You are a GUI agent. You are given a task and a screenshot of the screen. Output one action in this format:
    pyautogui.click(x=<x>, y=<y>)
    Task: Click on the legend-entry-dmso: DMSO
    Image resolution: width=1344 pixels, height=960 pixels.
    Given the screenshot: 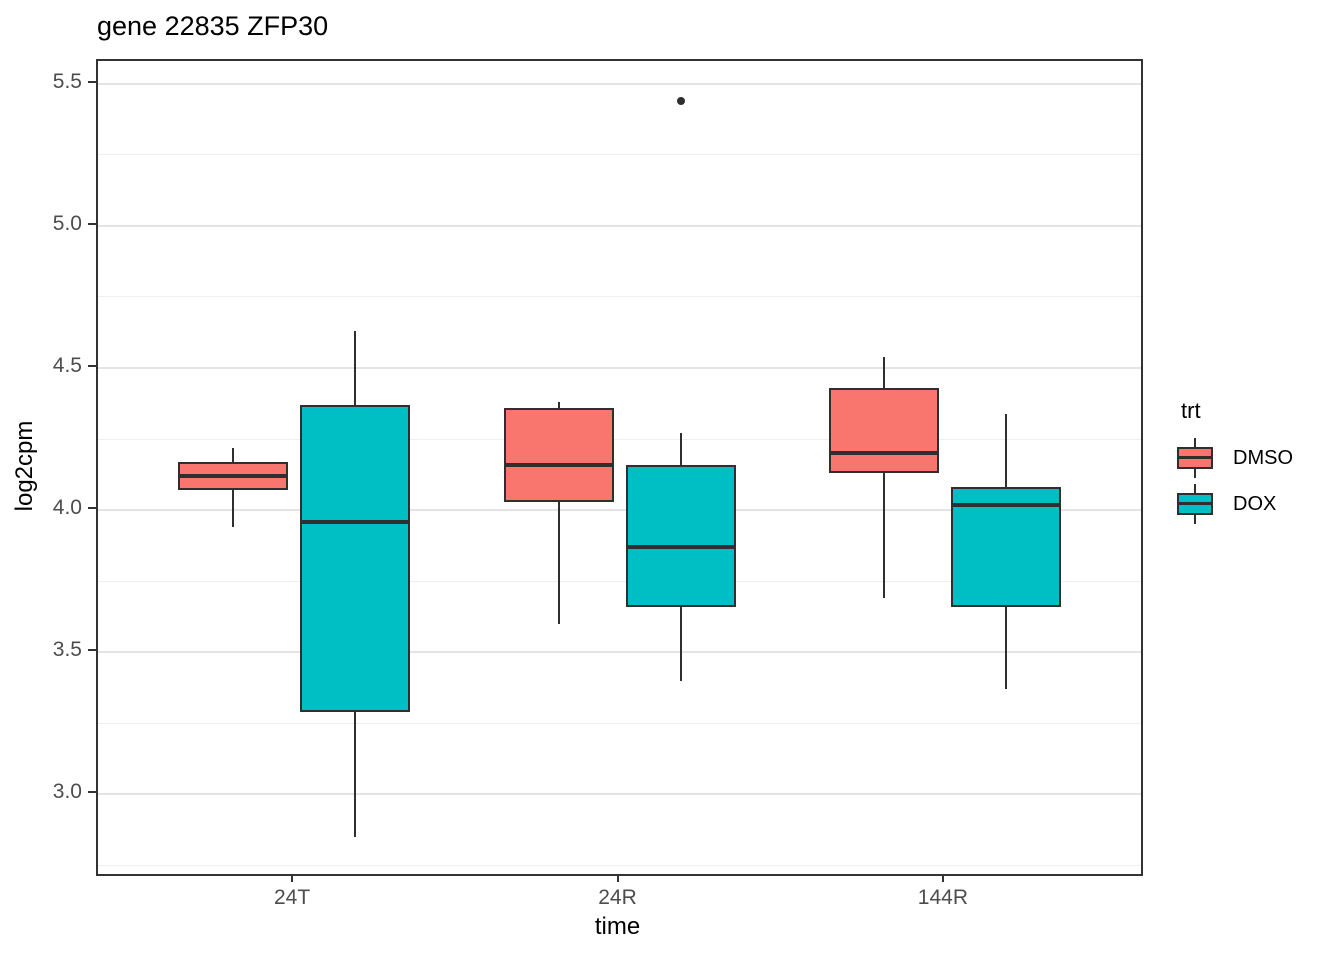 What is the action you would take?
    pyautogui.click(x=1235, y=458)
    